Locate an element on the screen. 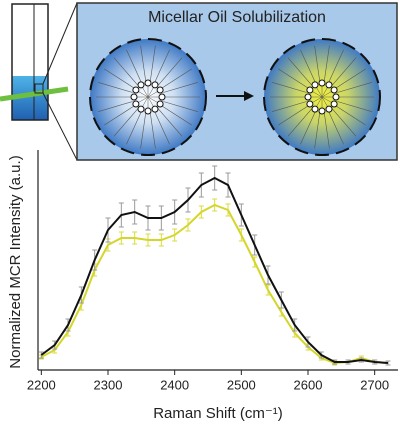  error-bar is located at coordinates (41, 355).